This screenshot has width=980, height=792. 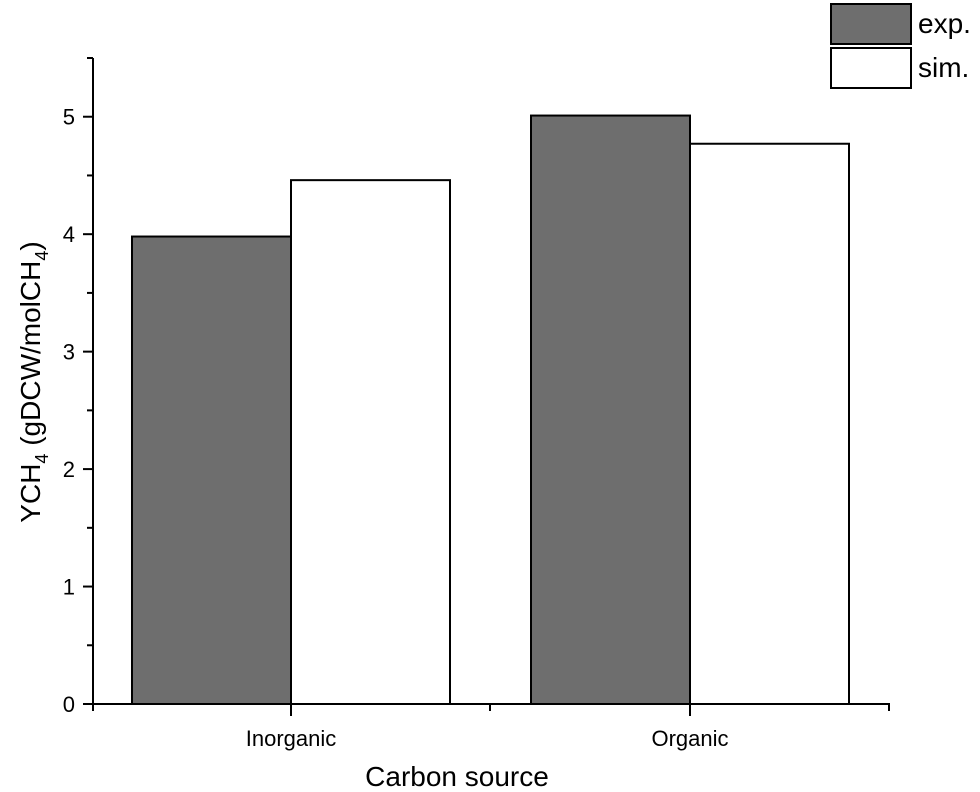 What do you see at coordinates (69, 352) in the screenshot?
I see `y-tick-label: 3` at bounding box center [69, 352].